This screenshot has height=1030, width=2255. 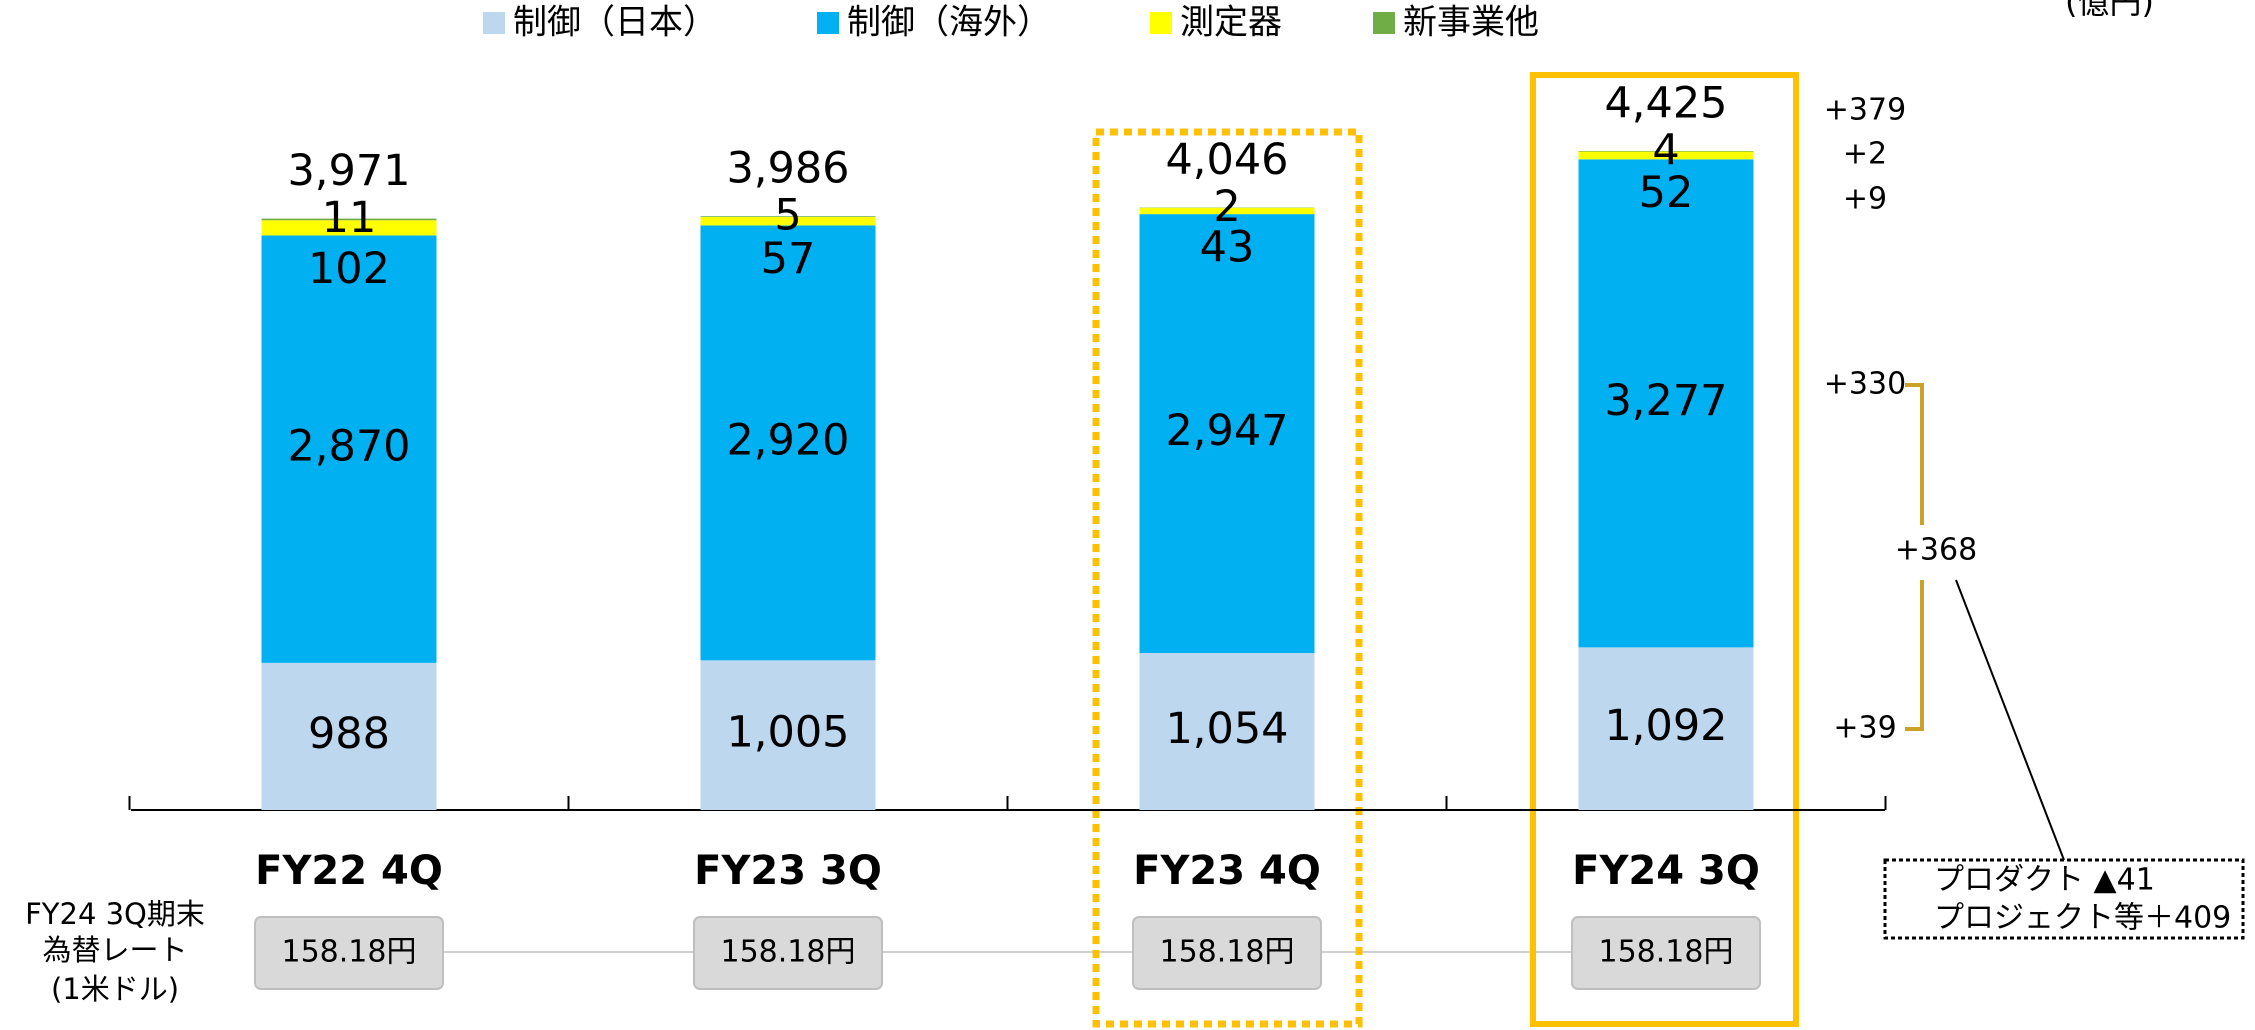 What do you see at coordinates (1226, 431) in the screenshot?
I see `segment-label: 2,947` at bounding box center [1226, 431].